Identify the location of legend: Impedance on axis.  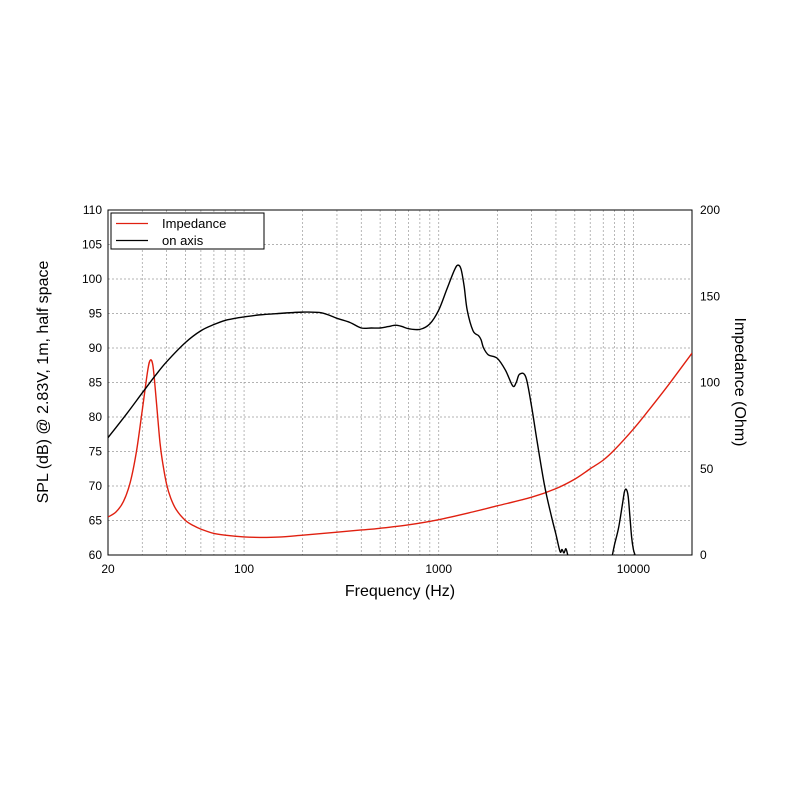
(187, 231).